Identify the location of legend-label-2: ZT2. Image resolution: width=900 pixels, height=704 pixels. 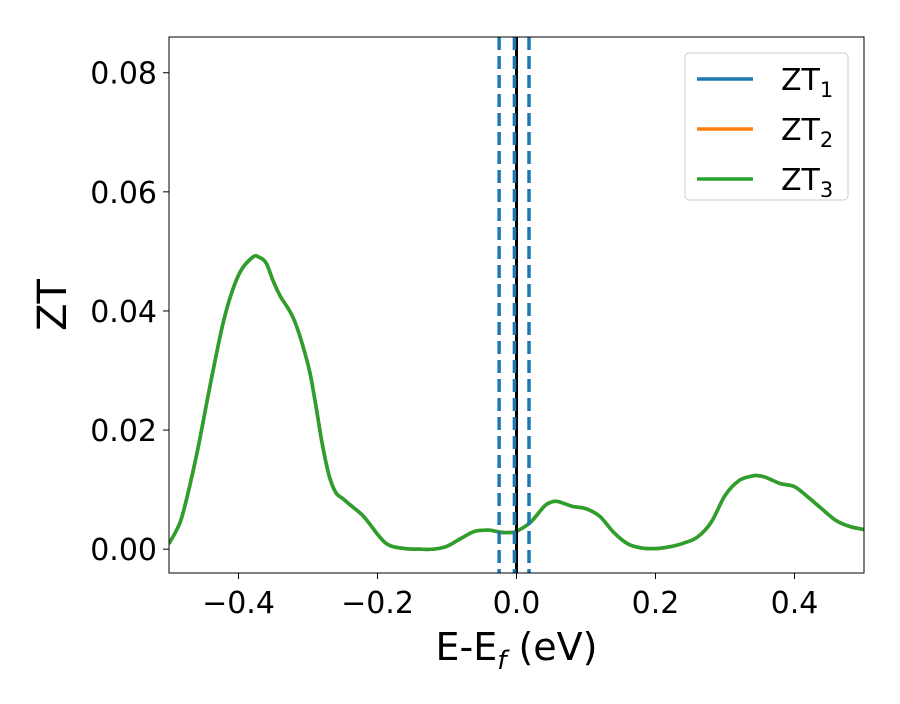
(807, 132).